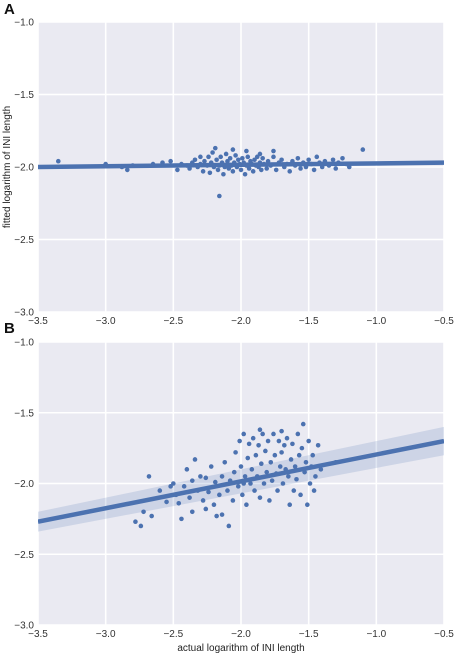  Describe the element at coordinates (24, 168) in the screenshot. I see `panel-a-y-tick-label: −2.0` at that location.